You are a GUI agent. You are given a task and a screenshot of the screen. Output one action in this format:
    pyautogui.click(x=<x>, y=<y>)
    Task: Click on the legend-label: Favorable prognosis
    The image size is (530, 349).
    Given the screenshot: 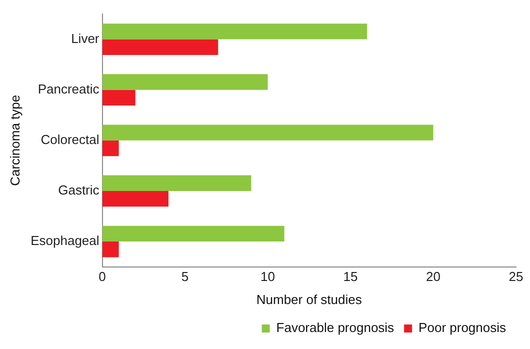 What is the action you would take?
    pyautogui.click(x=335, y=328)
    